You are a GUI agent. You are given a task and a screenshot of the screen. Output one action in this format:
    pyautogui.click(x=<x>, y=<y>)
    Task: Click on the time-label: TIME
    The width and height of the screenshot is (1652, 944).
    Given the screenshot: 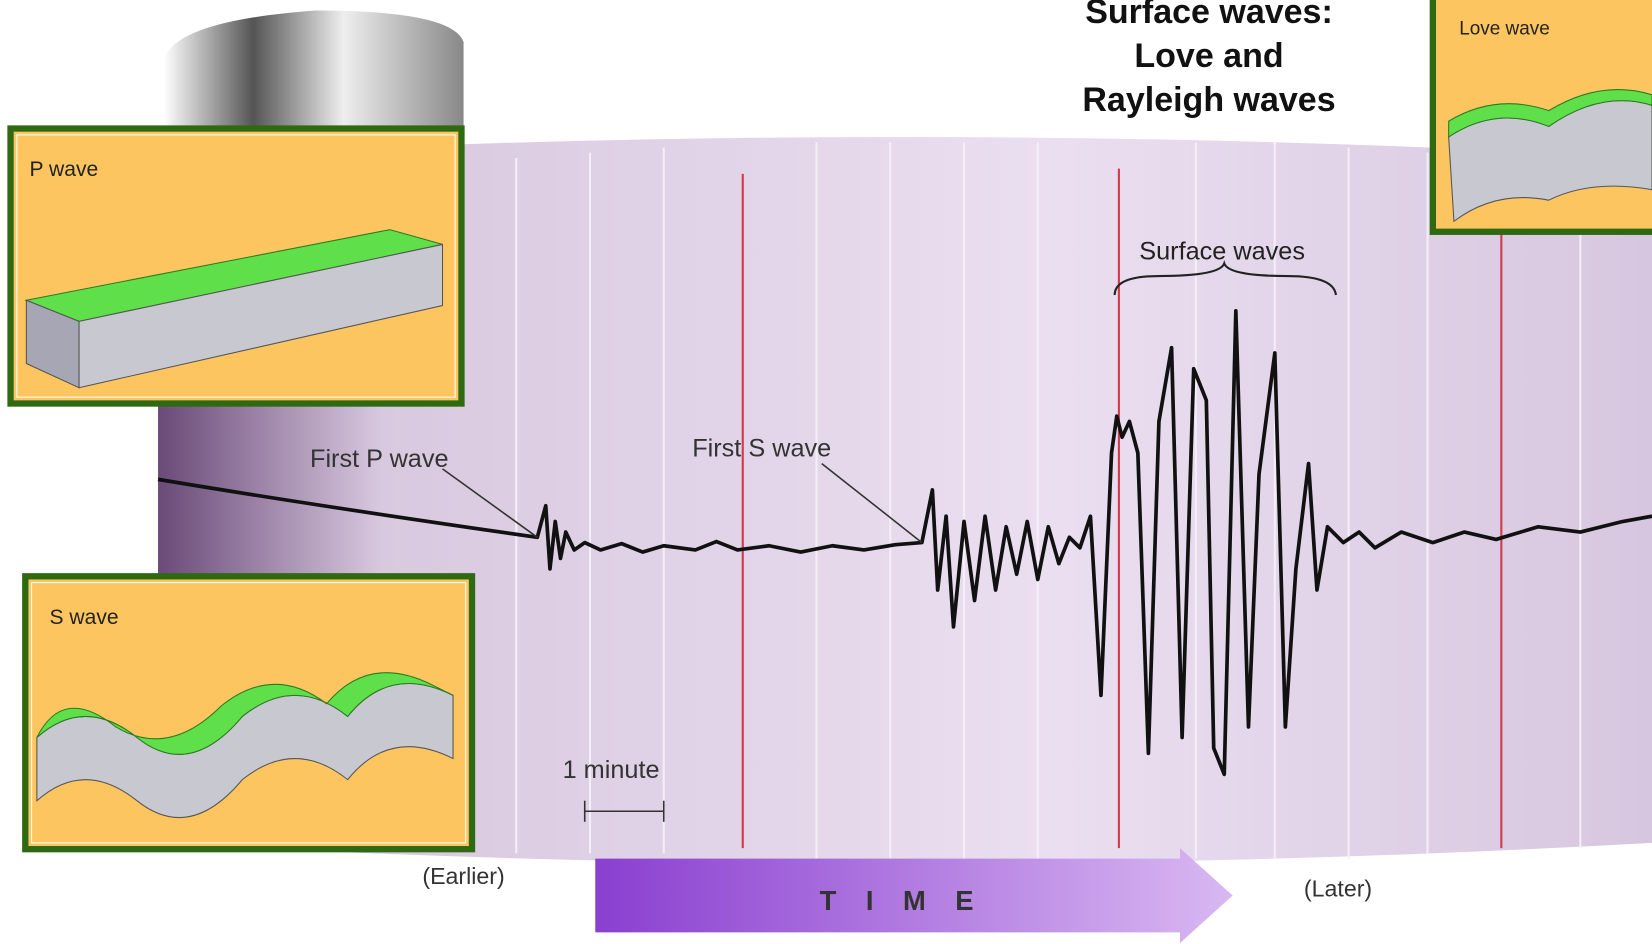 What is the action you would take?
    pyautogui.click(x=911, y=900)
    